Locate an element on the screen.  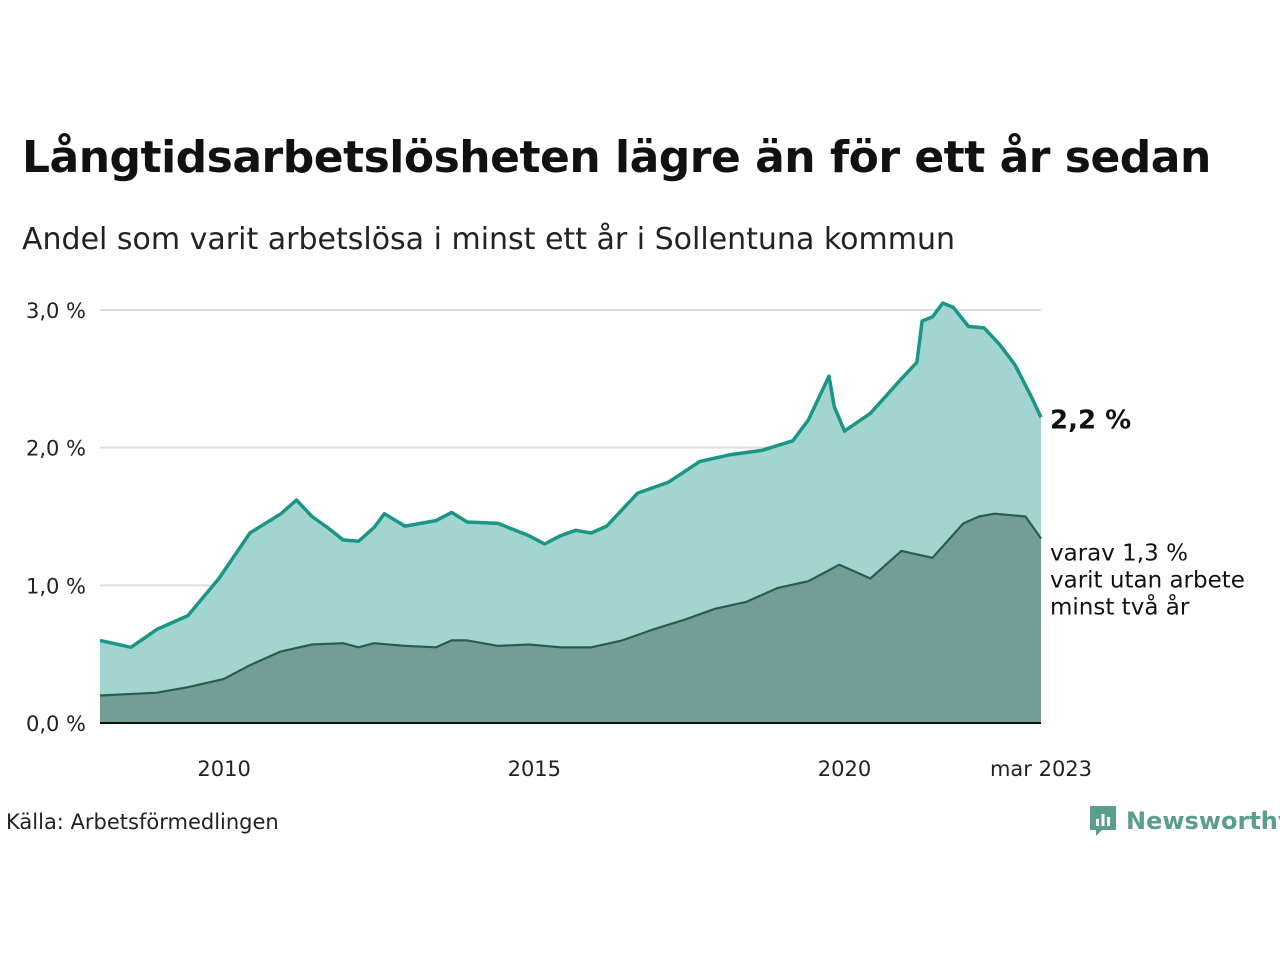
source-label: Källa: Arbetsförmedlingen is located at coordinates (142, 822).